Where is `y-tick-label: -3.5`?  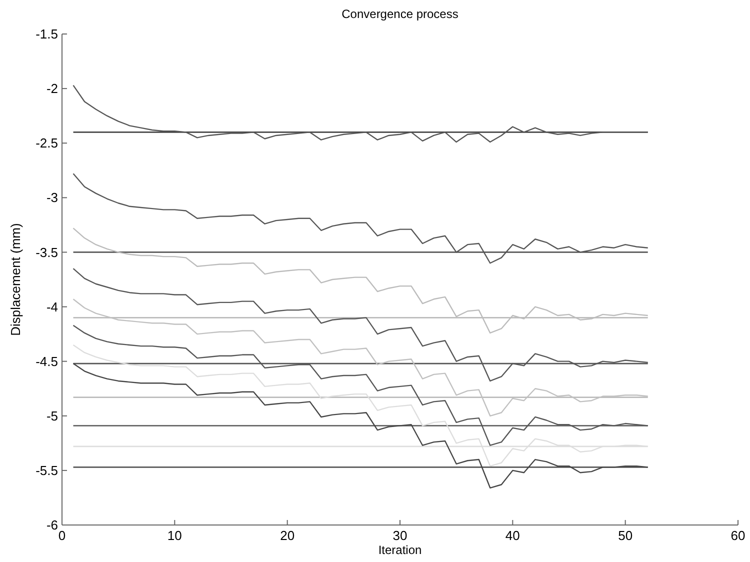
y-tick-label: -3.5 is located at coordinates (47, 252).